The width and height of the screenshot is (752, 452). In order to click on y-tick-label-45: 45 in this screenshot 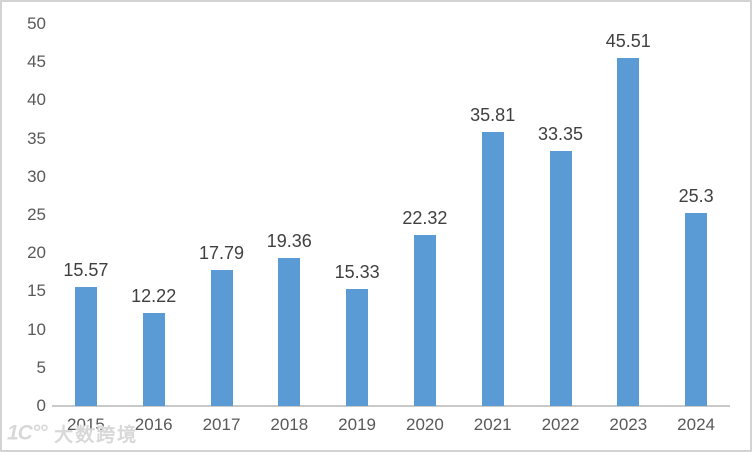, I will do `click(36, 62)`.